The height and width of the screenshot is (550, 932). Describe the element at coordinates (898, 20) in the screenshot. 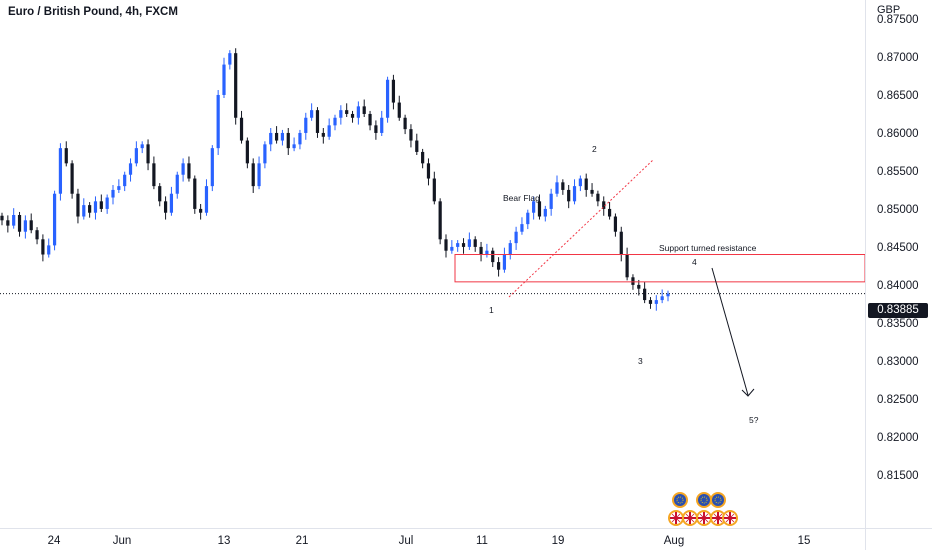

I see `y-tick-label: 0.87500` at that location.